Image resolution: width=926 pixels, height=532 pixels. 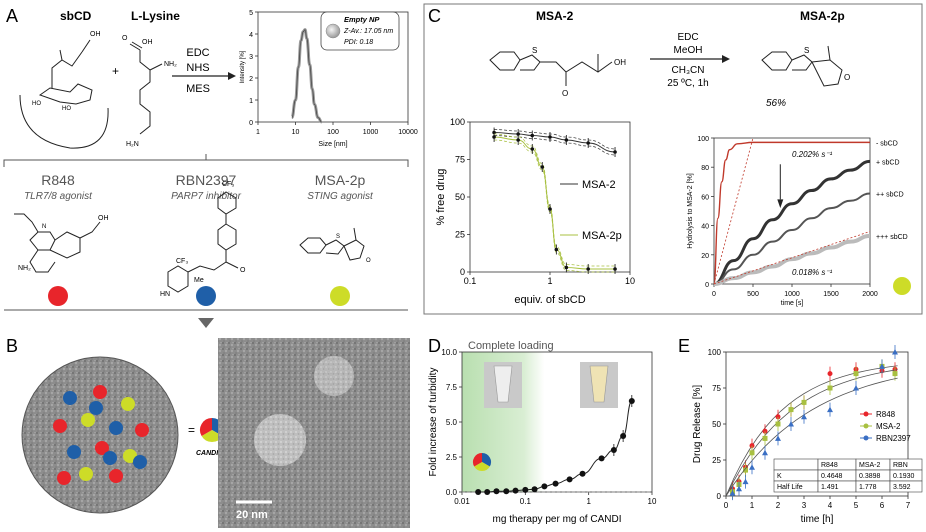 What do you see at coordinates (868, 487) in the screenshot?
I see `table-cell-text: 1.778` at bounding box center [868, 487].